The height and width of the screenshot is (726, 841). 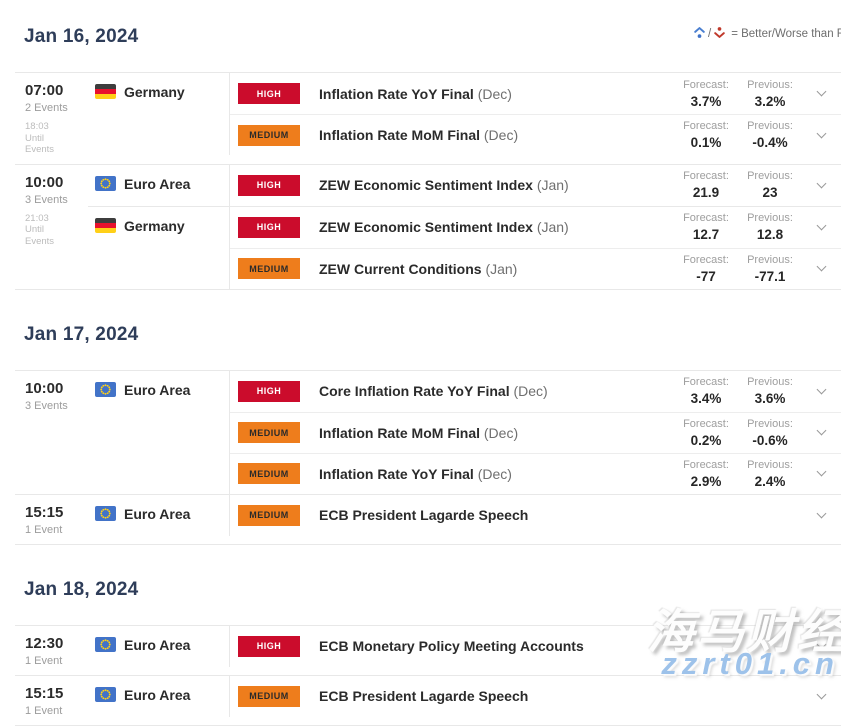 I want to click on forecast-column: Forecast: 21.9, so click(x=706, y=185).